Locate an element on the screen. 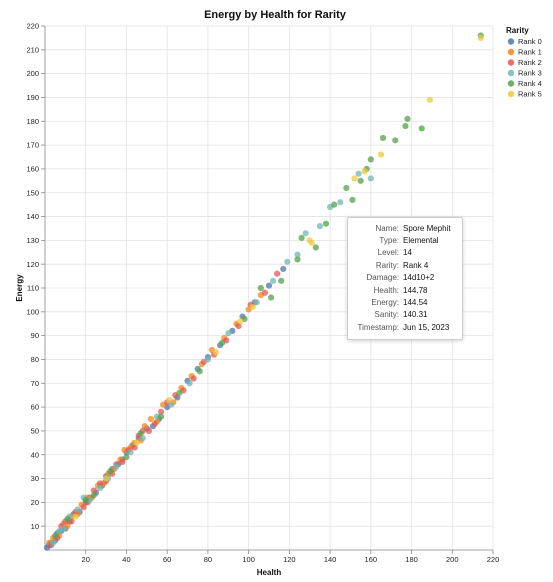  tooltip-row: Rarity: Rank 4 is located at coordinates (405, 265).